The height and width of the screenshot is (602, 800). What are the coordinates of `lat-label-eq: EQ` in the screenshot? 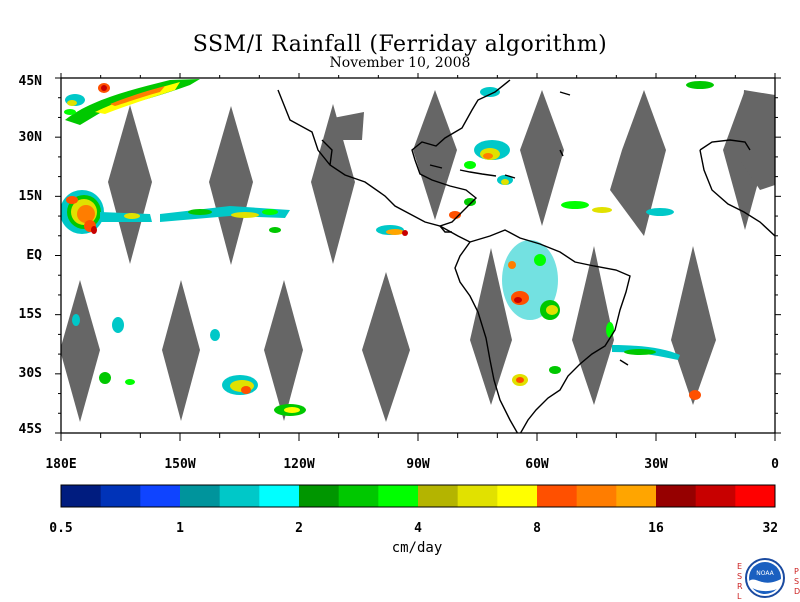 It's located at (34, 255).